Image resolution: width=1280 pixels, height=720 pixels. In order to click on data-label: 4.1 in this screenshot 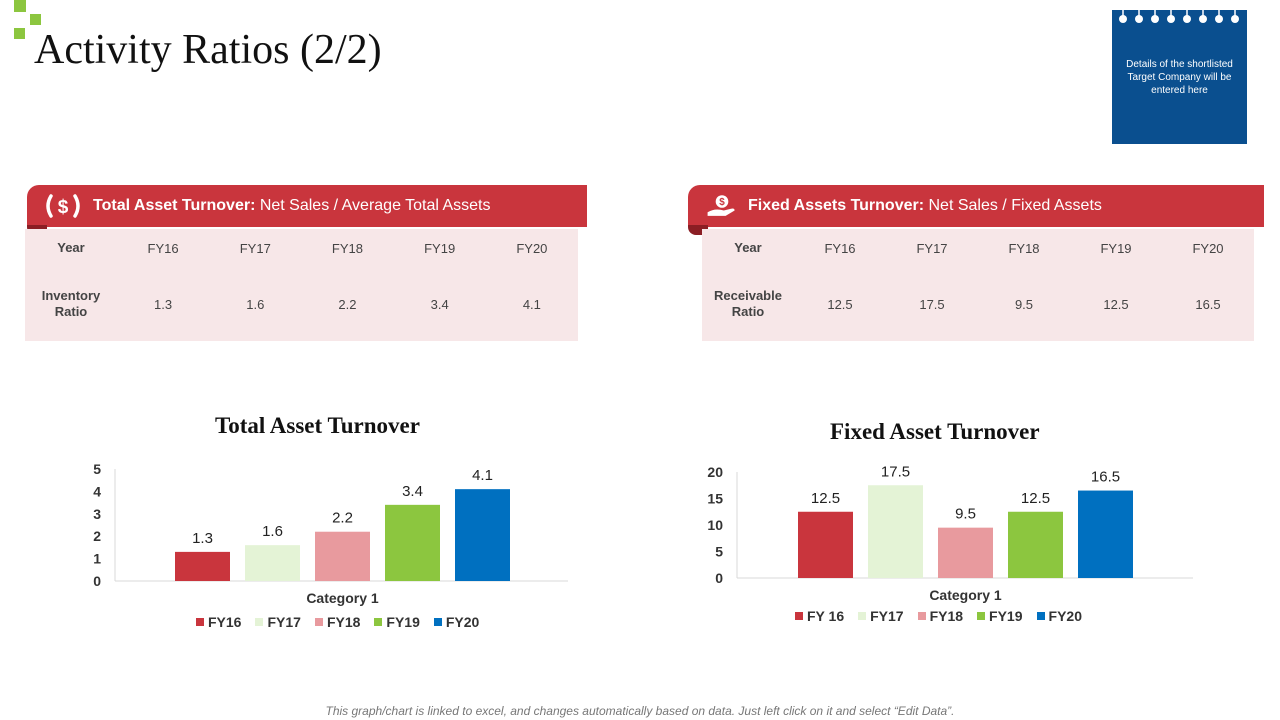, I will do `click(482, 475)`.